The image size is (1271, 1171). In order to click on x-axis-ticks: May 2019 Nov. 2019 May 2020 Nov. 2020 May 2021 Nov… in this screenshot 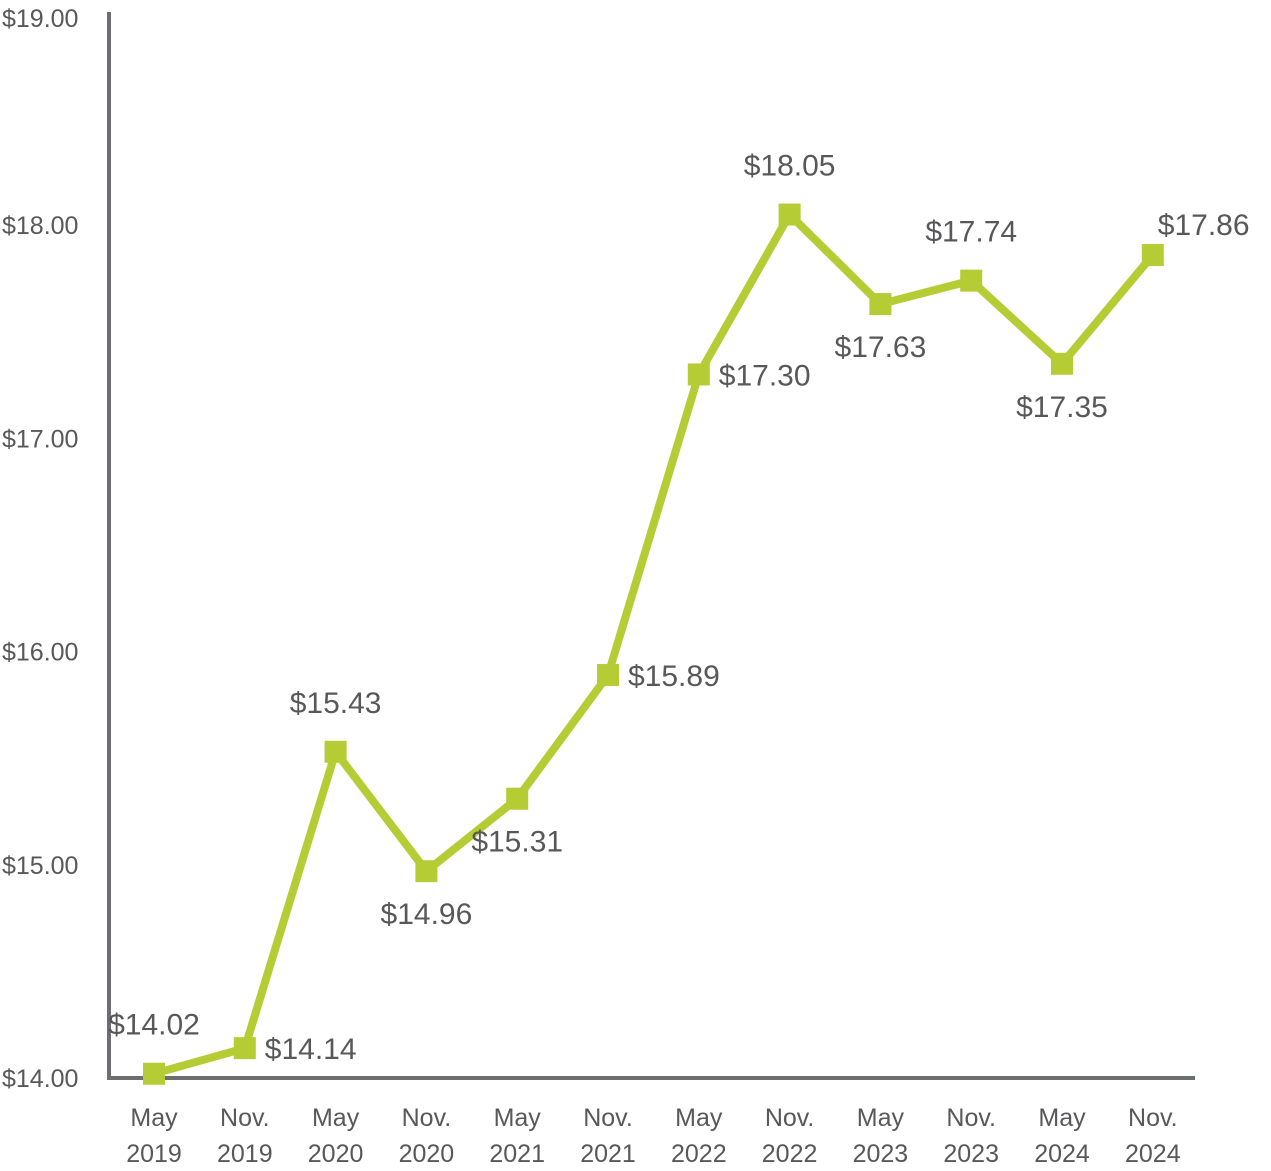, I will do `click(653, 1136)`.